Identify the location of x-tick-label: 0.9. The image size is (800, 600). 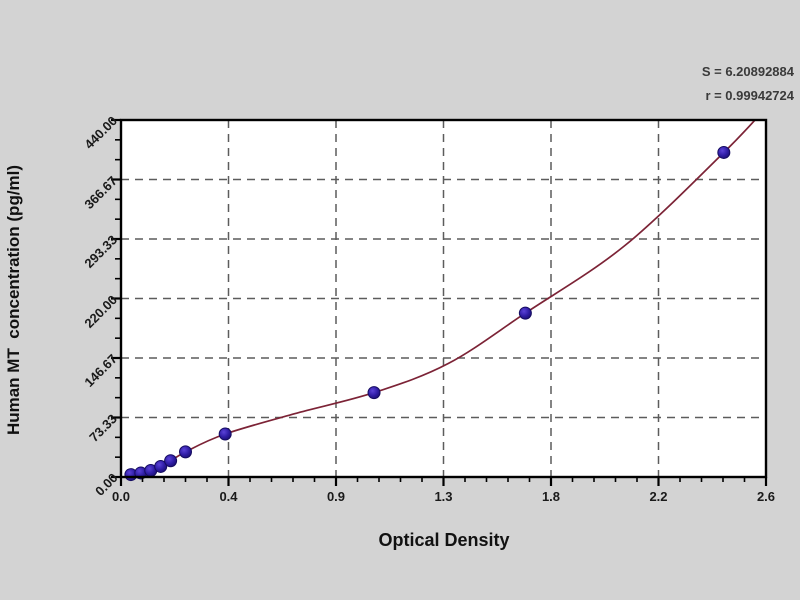
(336, 496).